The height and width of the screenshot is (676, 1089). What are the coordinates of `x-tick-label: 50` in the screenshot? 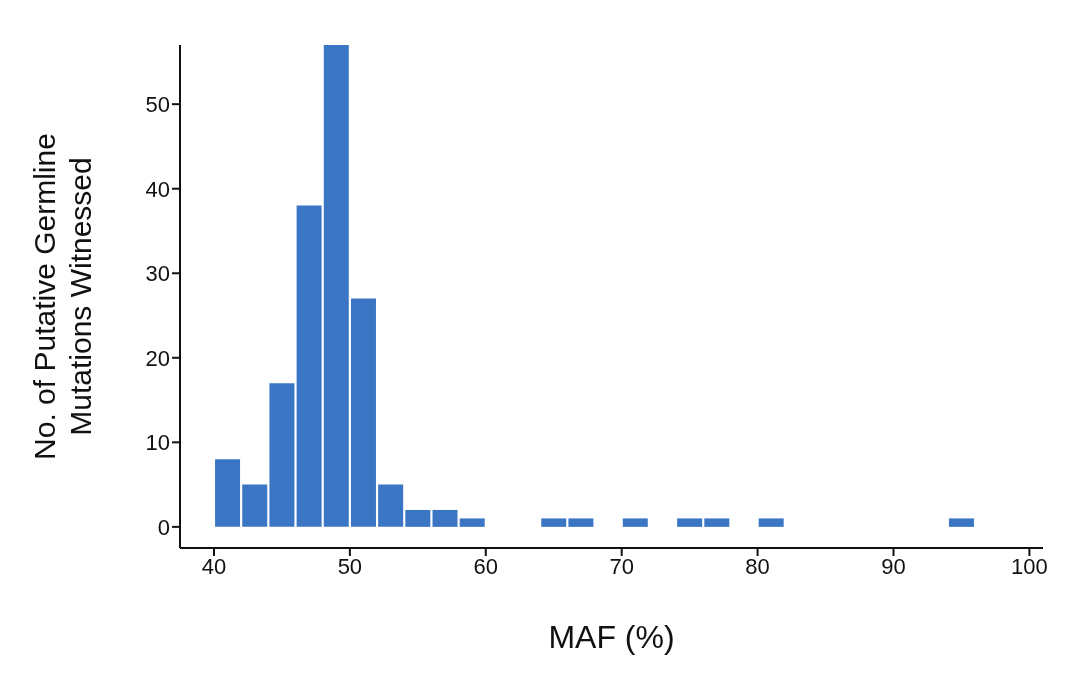 It's located at (350, 566).